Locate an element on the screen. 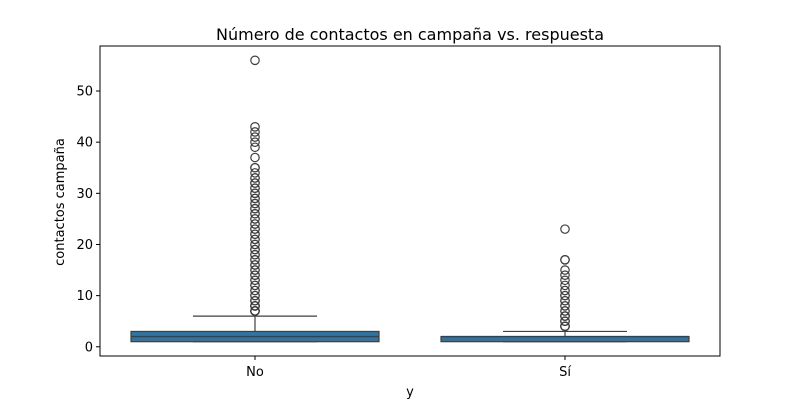 The width and height of the screenshot is (800, 404). x-tick-label: Sí is located at coordinates (565, 372).